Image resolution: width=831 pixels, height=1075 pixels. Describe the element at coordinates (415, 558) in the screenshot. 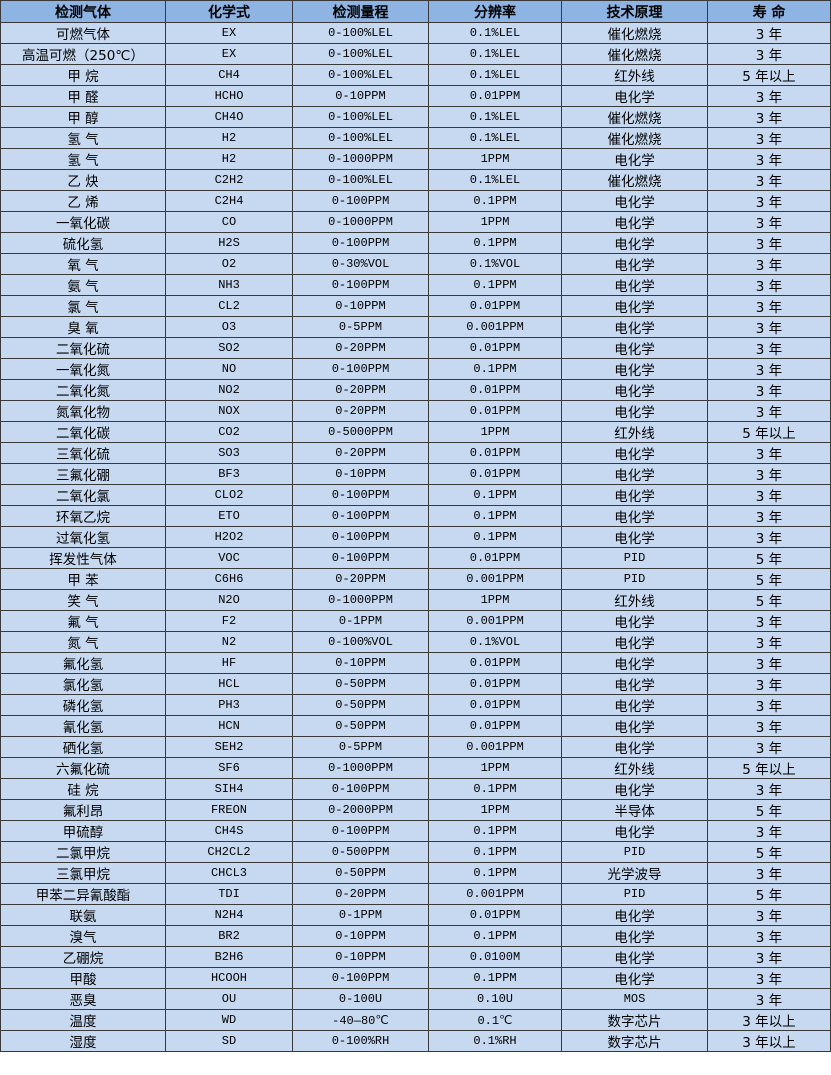

I see `table-row: 挥发性气体 VOC 0-100PPM 0.01PPM PID 5 年` at that location.